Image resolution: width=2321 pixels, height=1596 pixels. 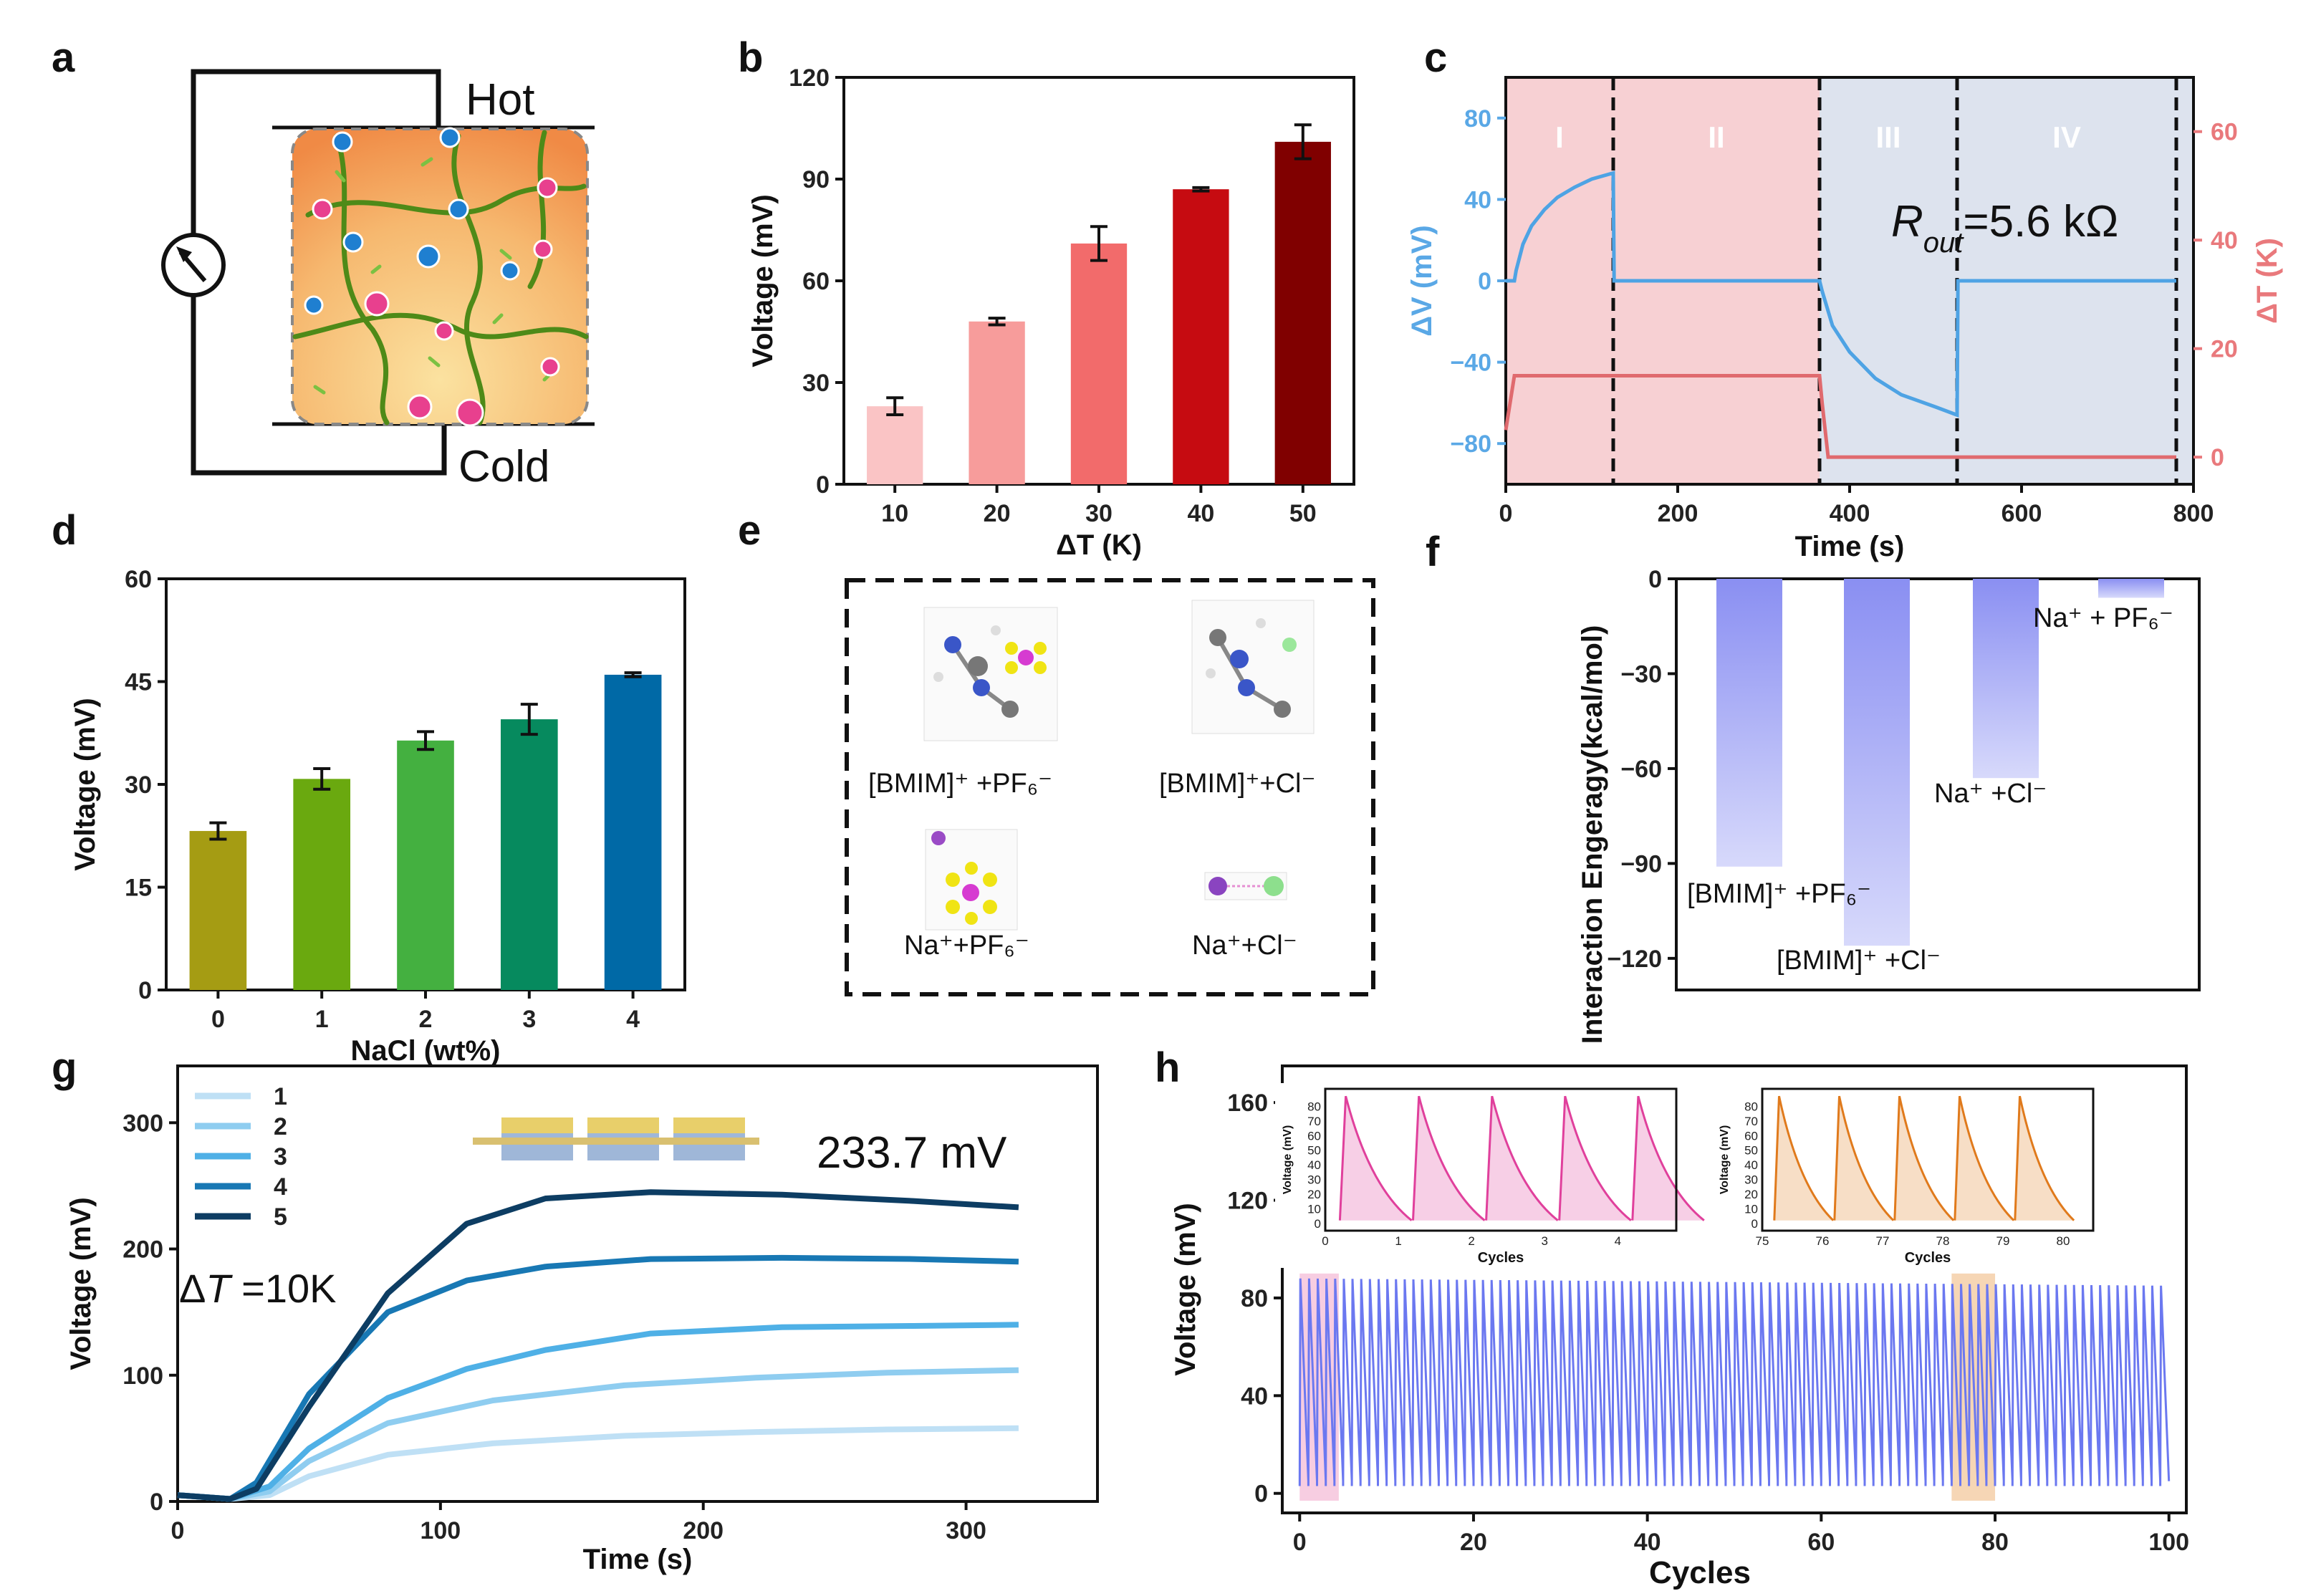 I want to click on 2-ytick-label: 0, so click(x=145, y=991).